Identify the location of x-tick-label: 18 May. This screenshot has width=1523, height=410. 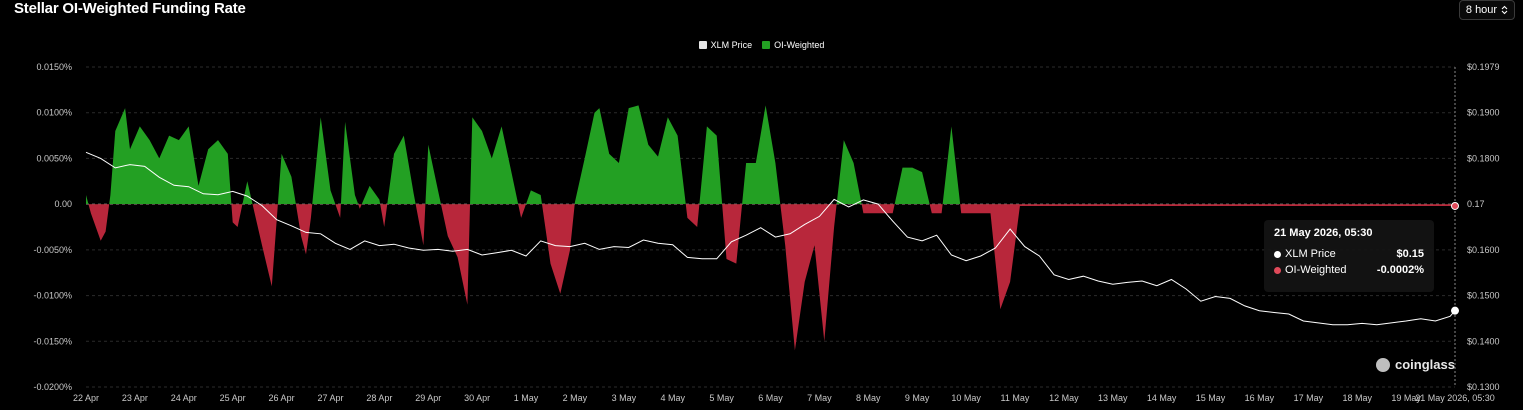
(1357, 398).